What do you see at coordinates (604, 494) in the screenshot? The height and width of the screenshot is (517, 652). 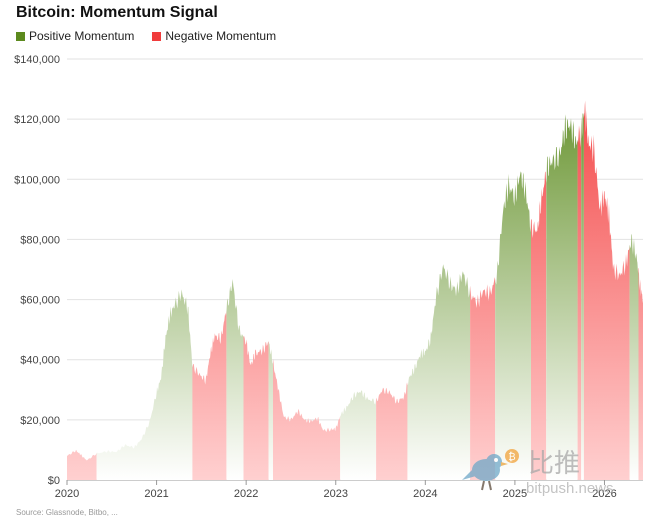 I see `x-tick-label: 2026` at bounding box center [604, 494].